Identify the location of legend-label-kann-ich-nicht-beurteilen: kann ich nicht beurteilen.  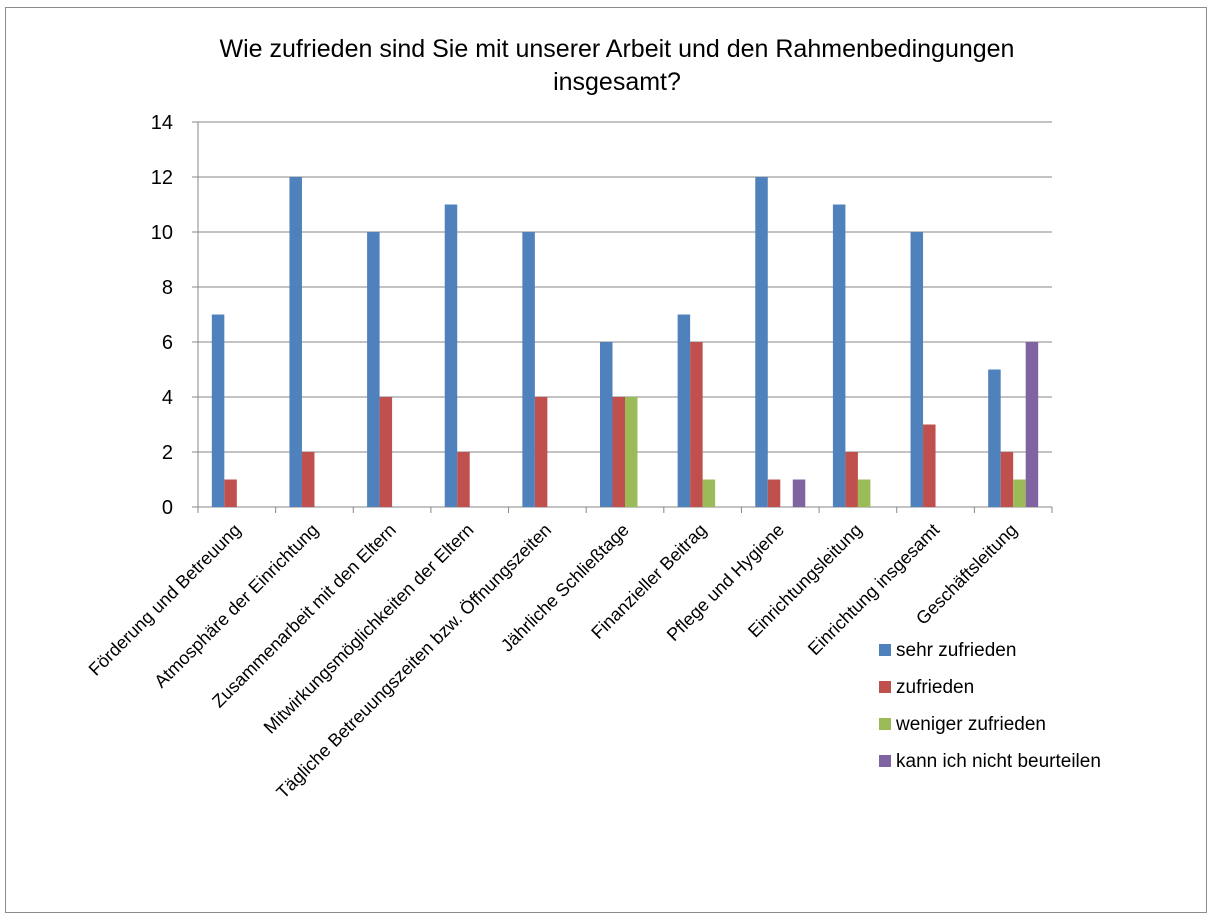
(998, 761).